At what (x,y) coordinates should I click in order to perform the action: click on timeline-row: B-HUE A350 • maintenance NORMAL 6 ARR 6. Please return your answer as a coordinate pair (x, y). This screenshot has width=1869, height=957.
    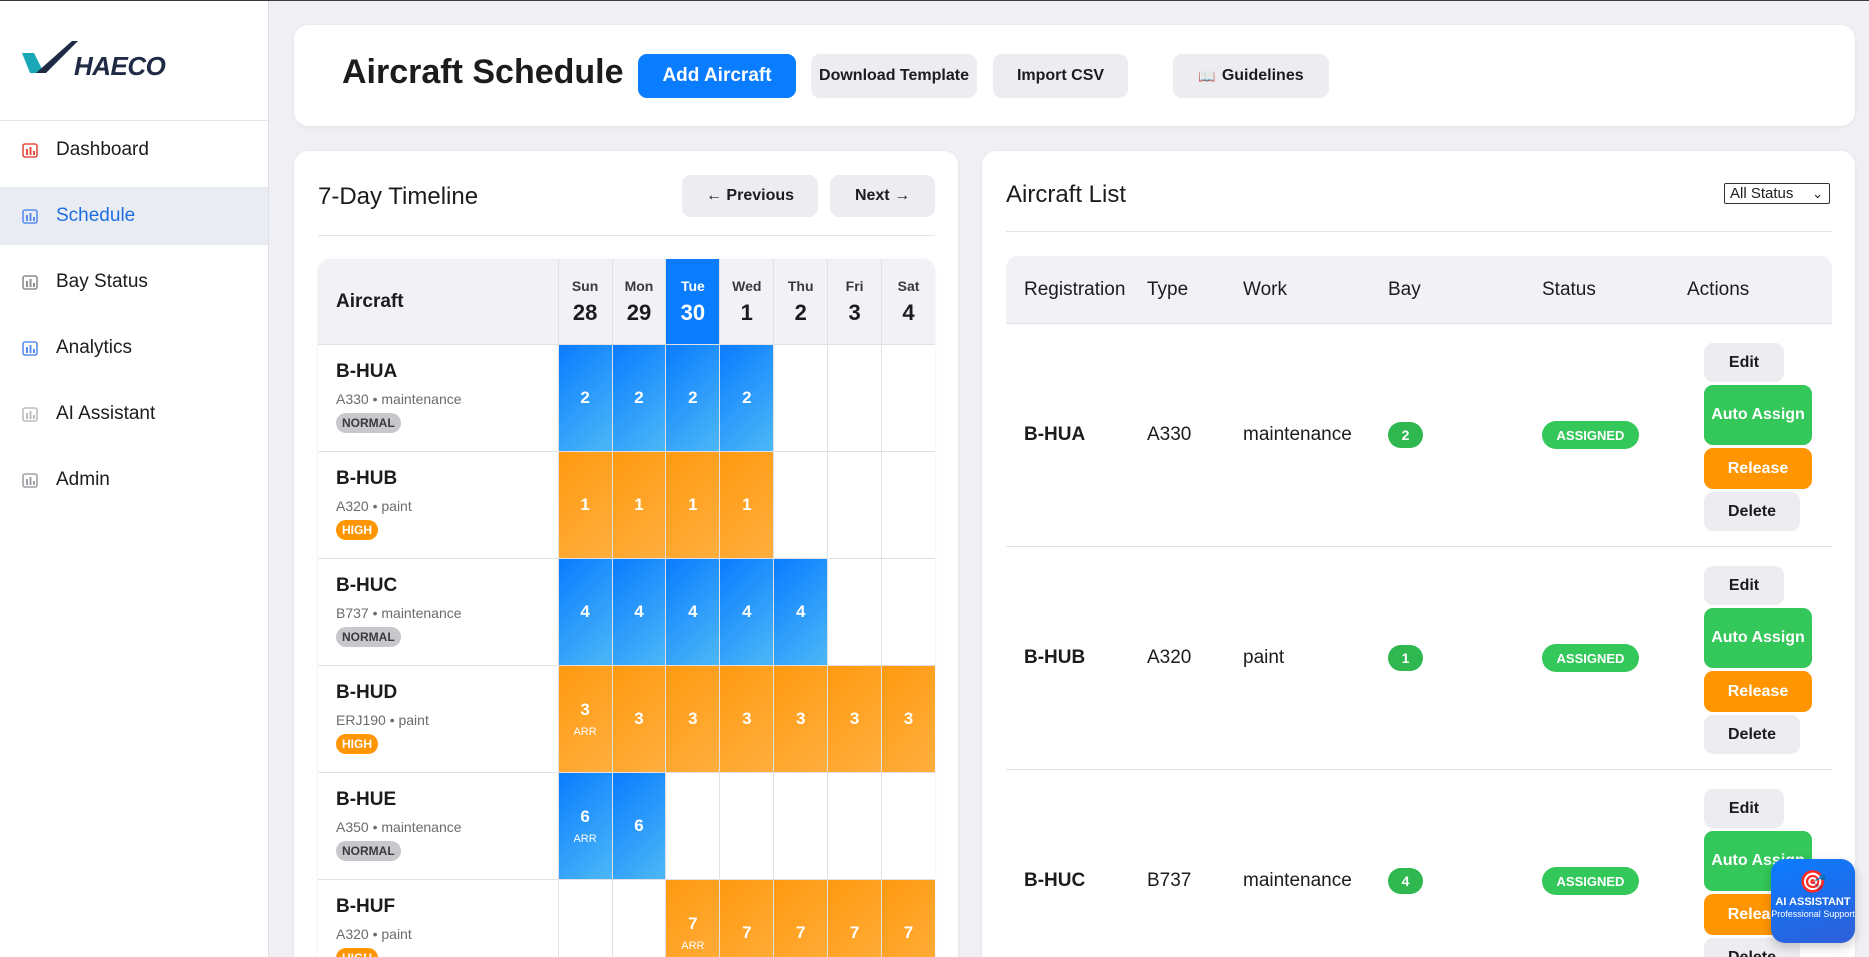
    Looking at the image, I should click on (626, 826).